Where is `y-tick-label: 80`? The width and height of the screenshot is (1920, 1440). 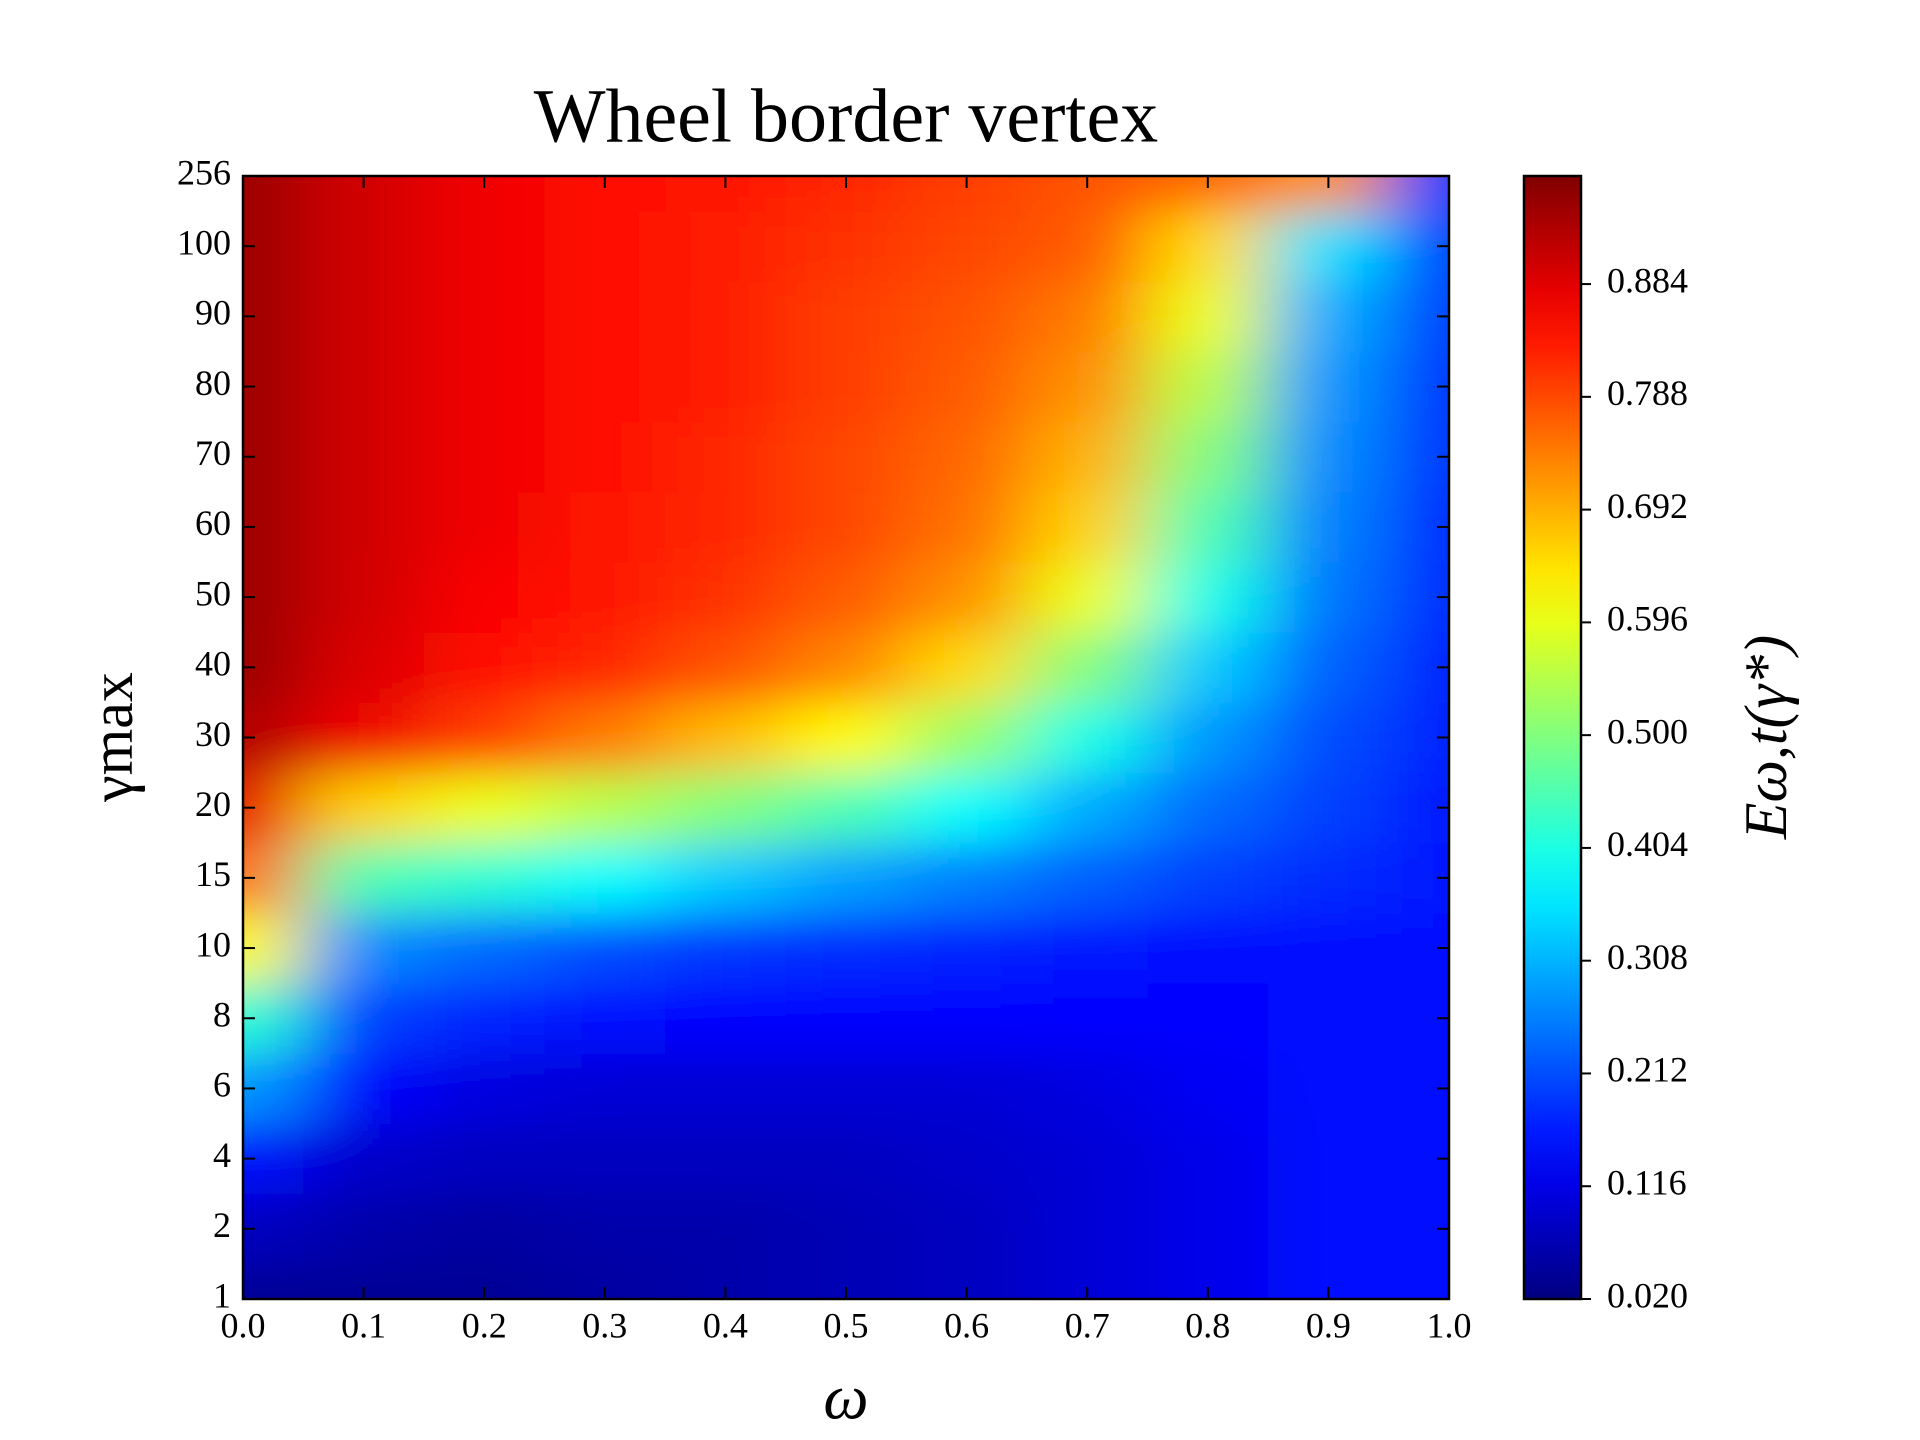 y-tick-label: 80 is located at coordinates (213, 383).